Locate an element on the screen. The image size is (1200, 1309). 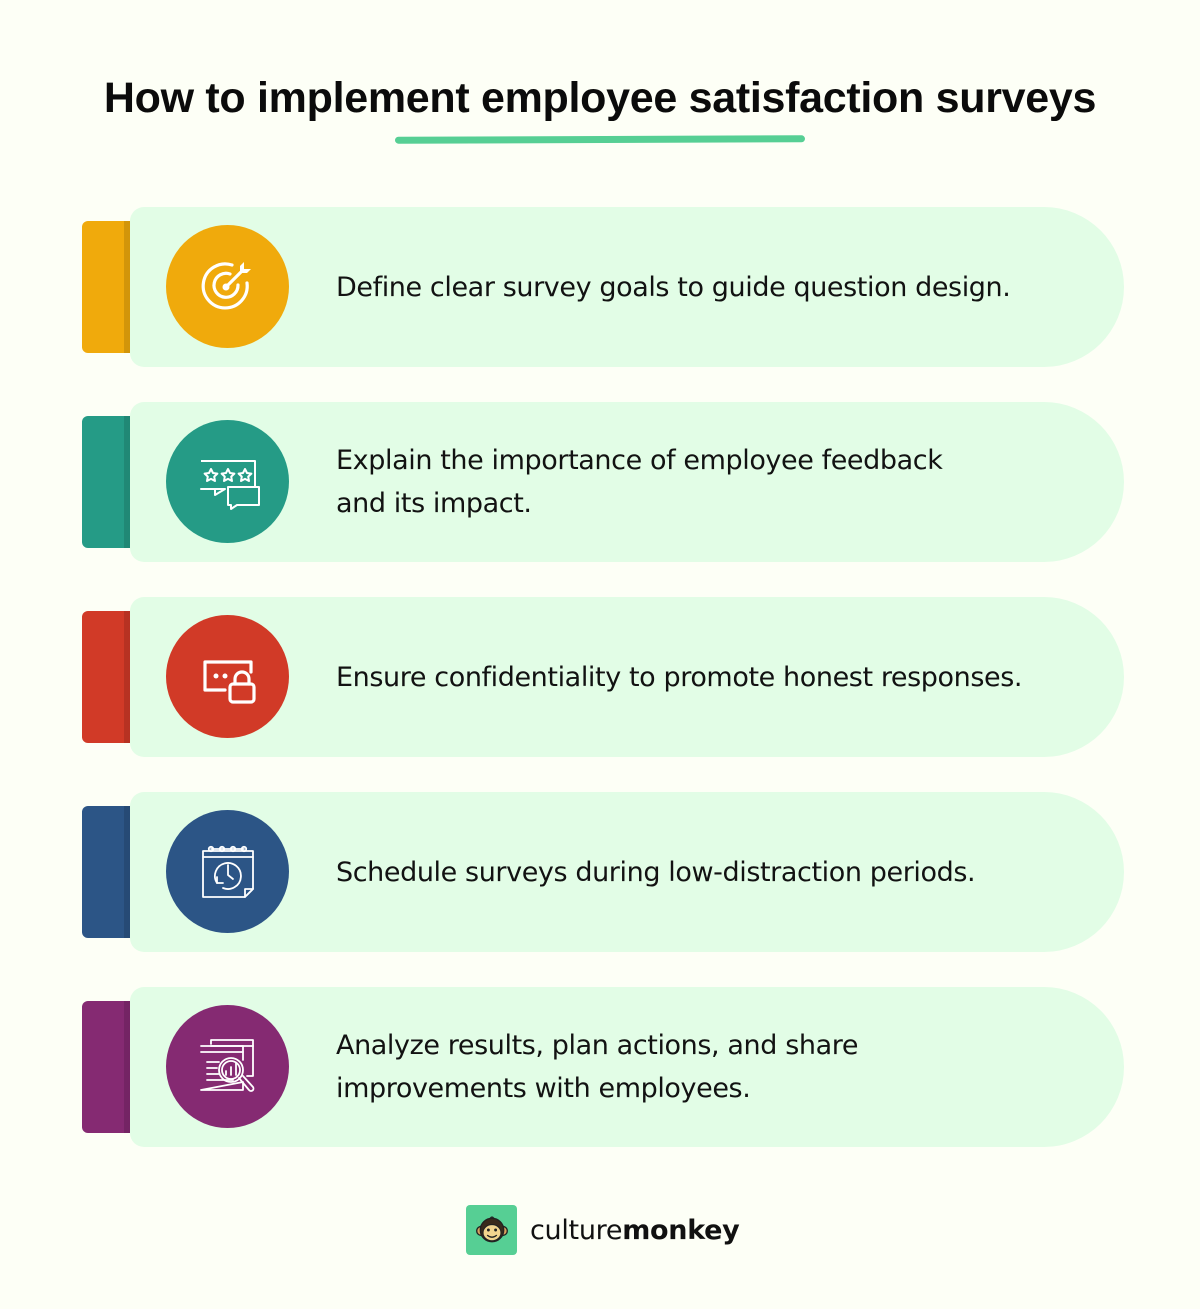
password-lock-icon is located at coordinates (229, 681).